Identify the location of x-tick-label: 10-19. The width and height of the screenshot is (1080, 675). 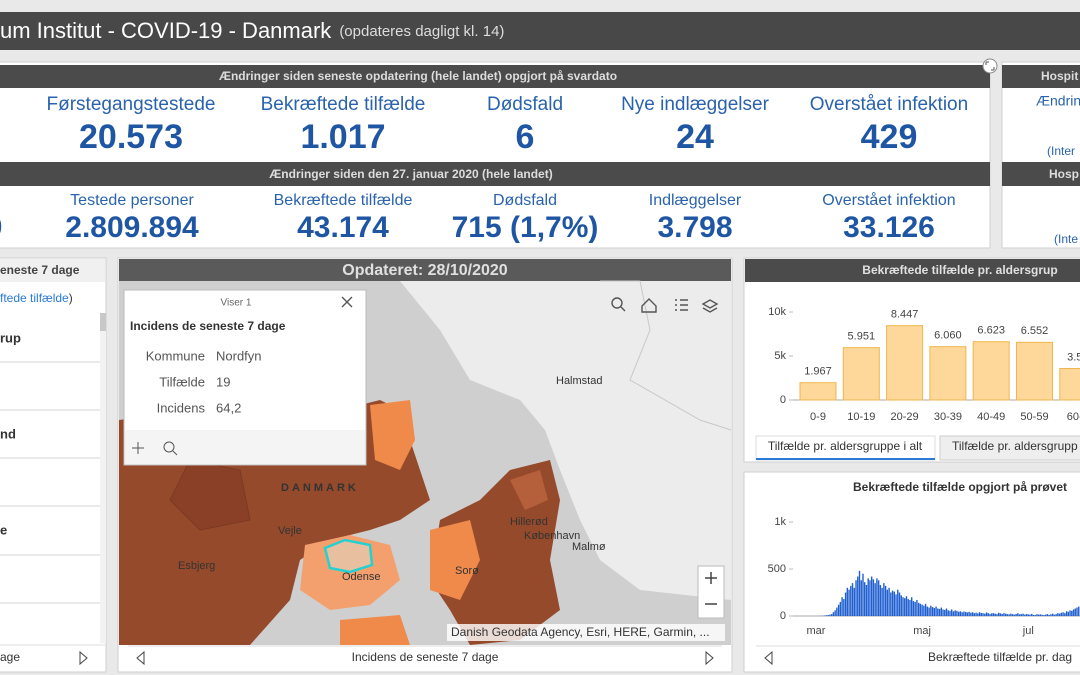
(861, 417).